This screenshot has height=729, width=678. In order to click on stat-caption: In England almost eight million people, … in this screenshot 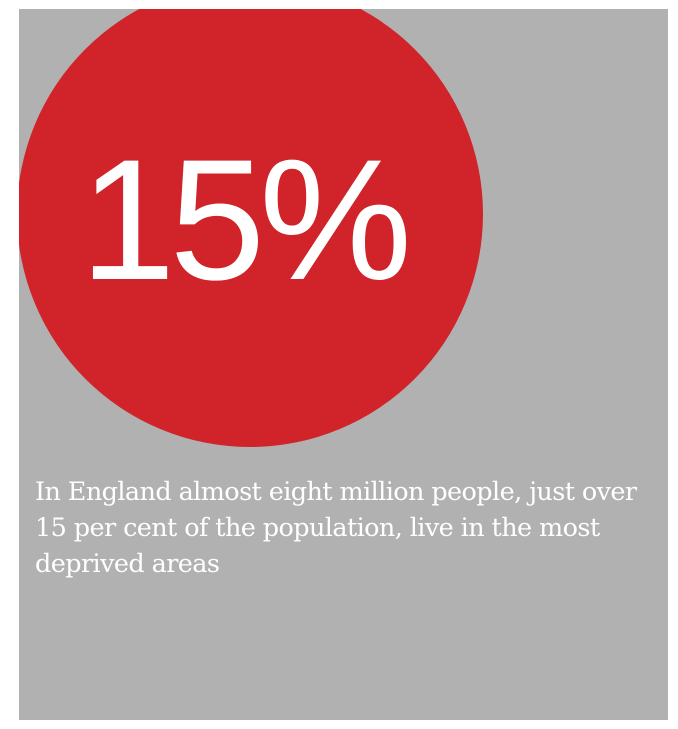, I will do `click(336, 528)`.